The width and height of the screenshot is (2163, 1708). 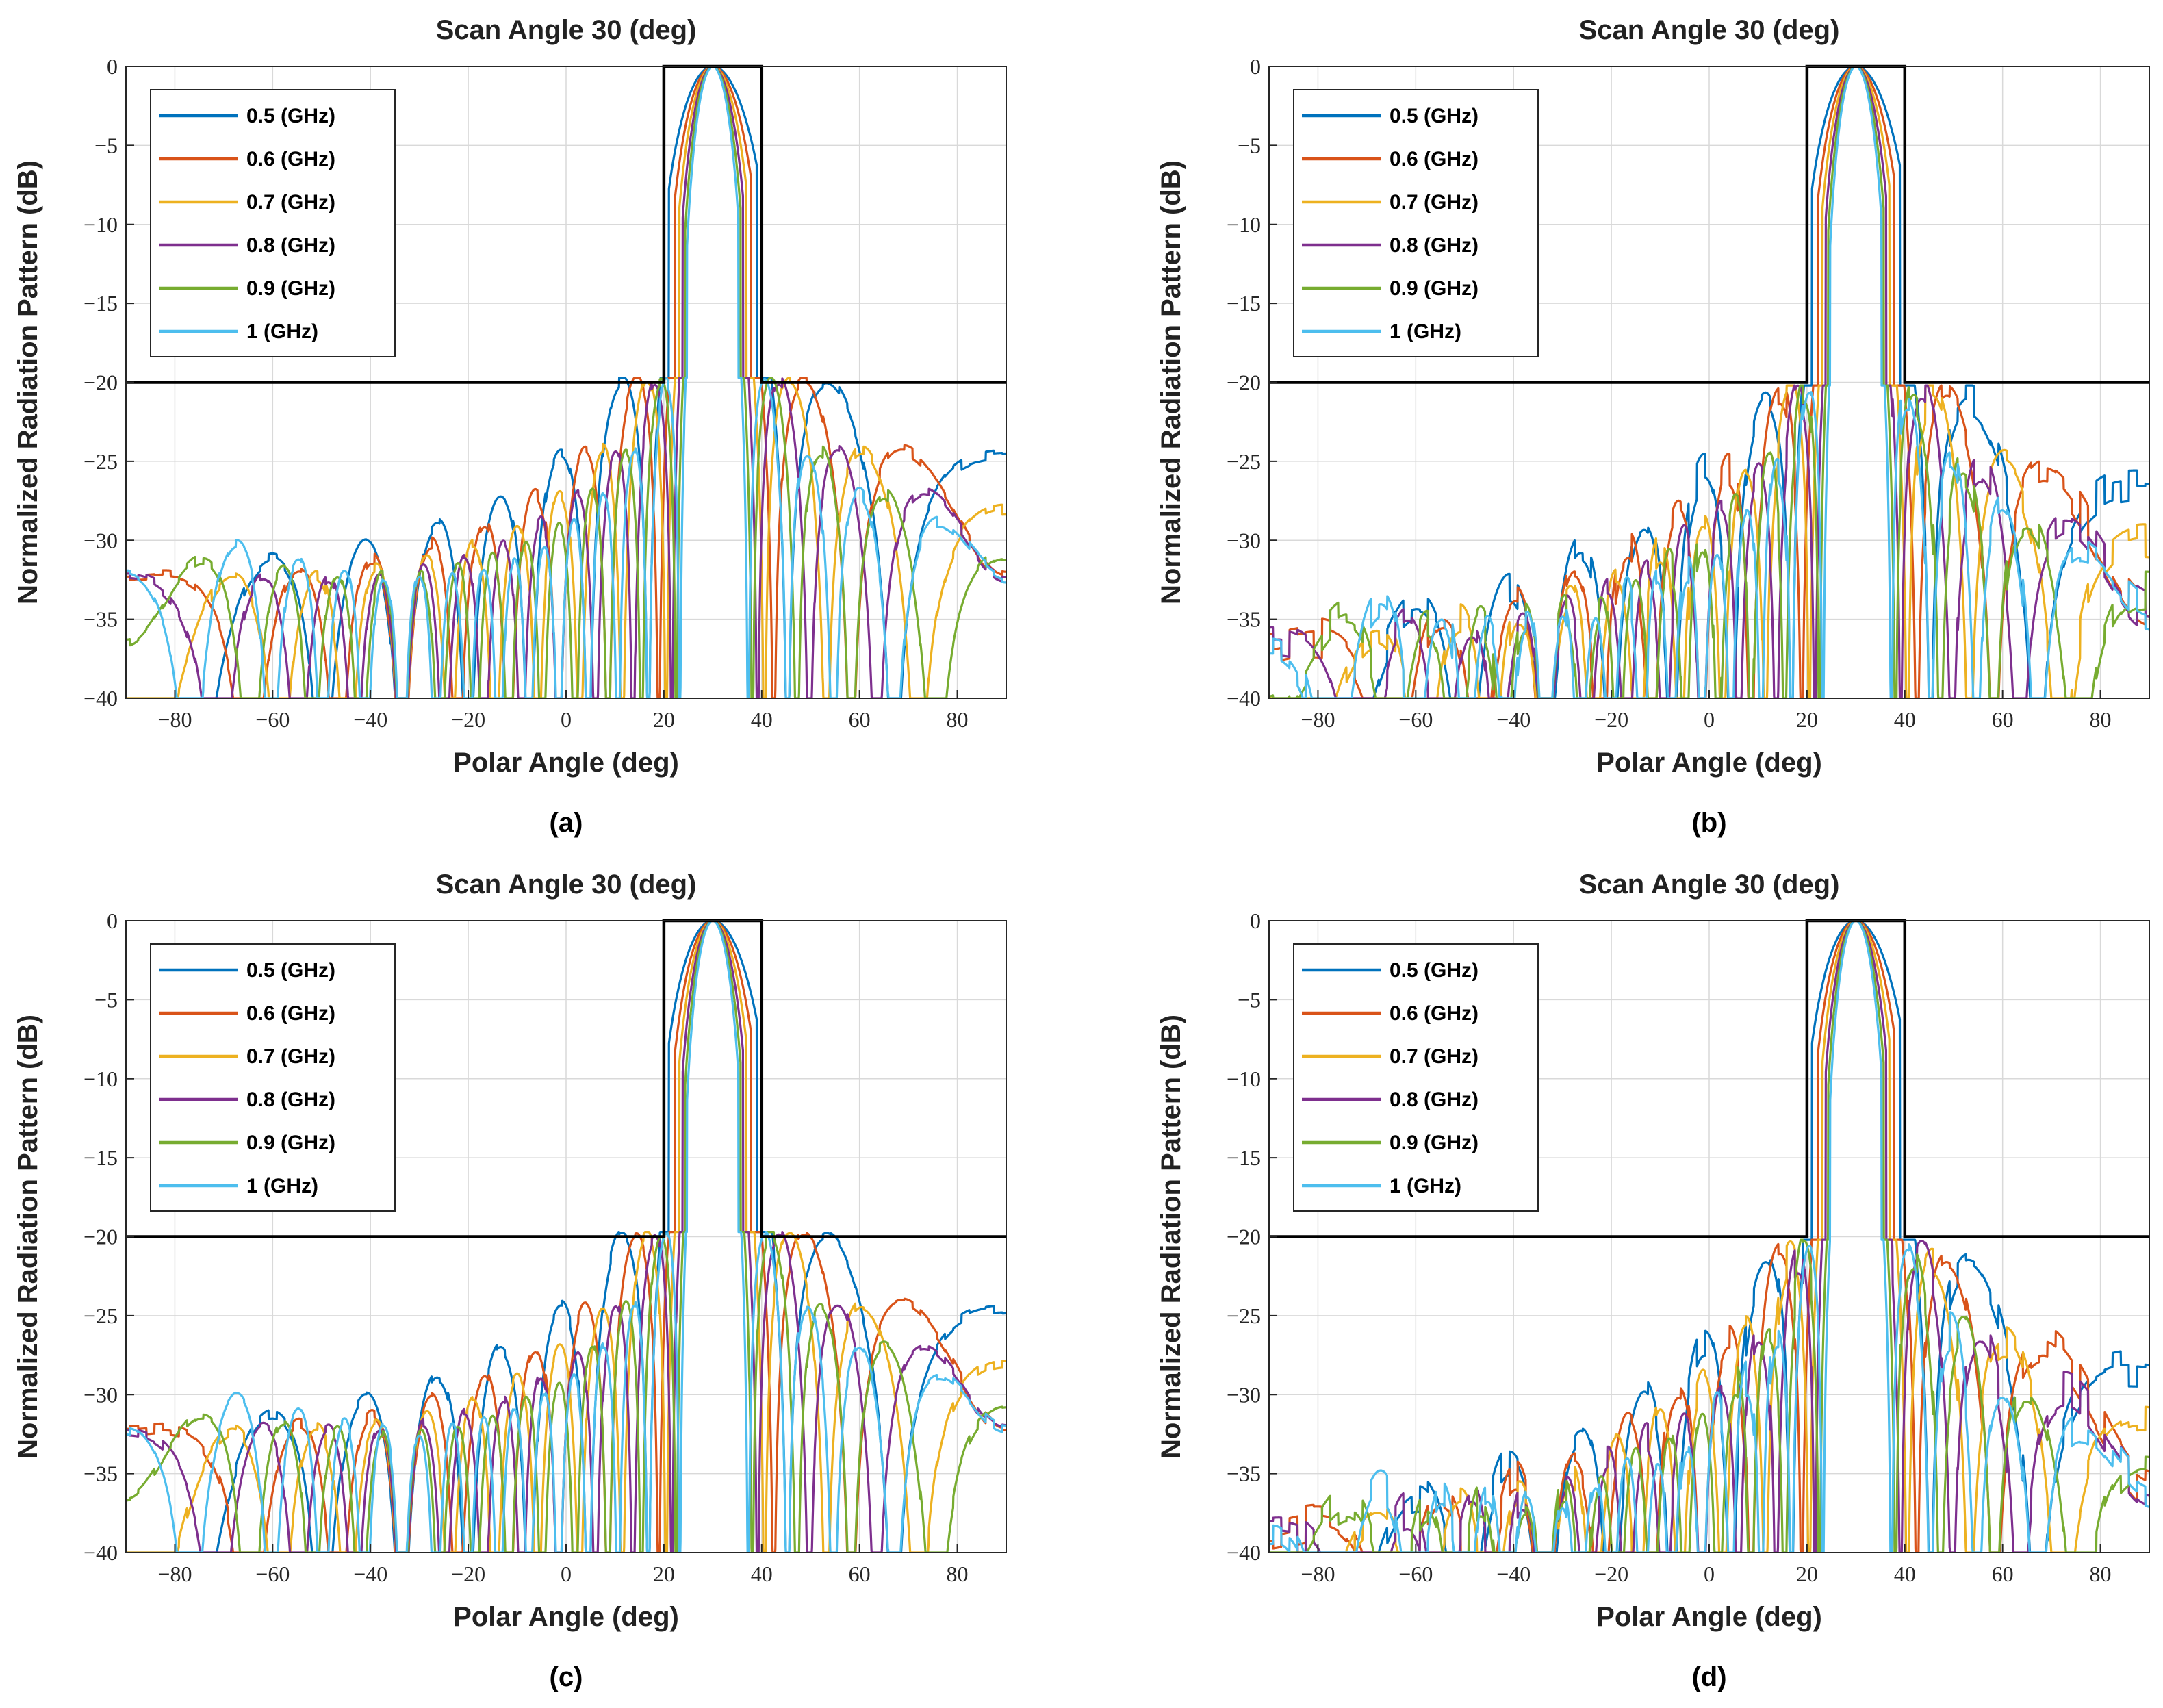 What do you see at coordinates (1708, 823) in the screenshot?
I see `panel-caption: (b)` at bounding box center [1708, 823].